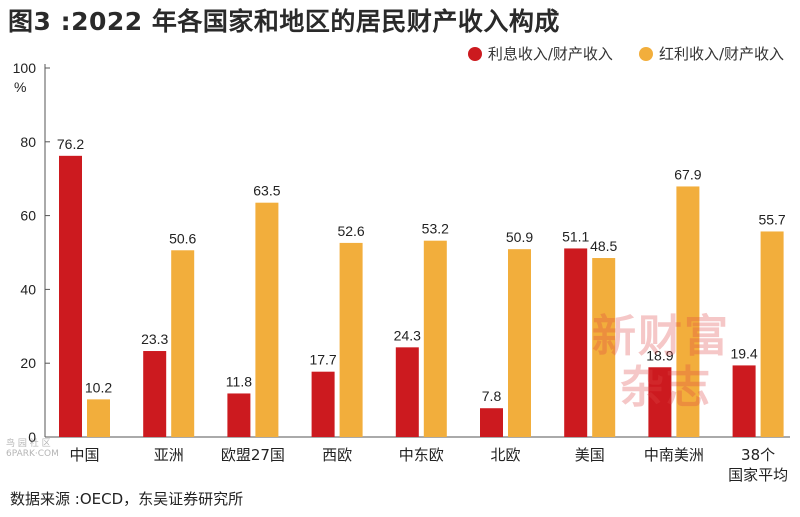  Describe the element at coordinates (239, 381) in the screenshot. I see `data-label-interest: 11.8` at that location.